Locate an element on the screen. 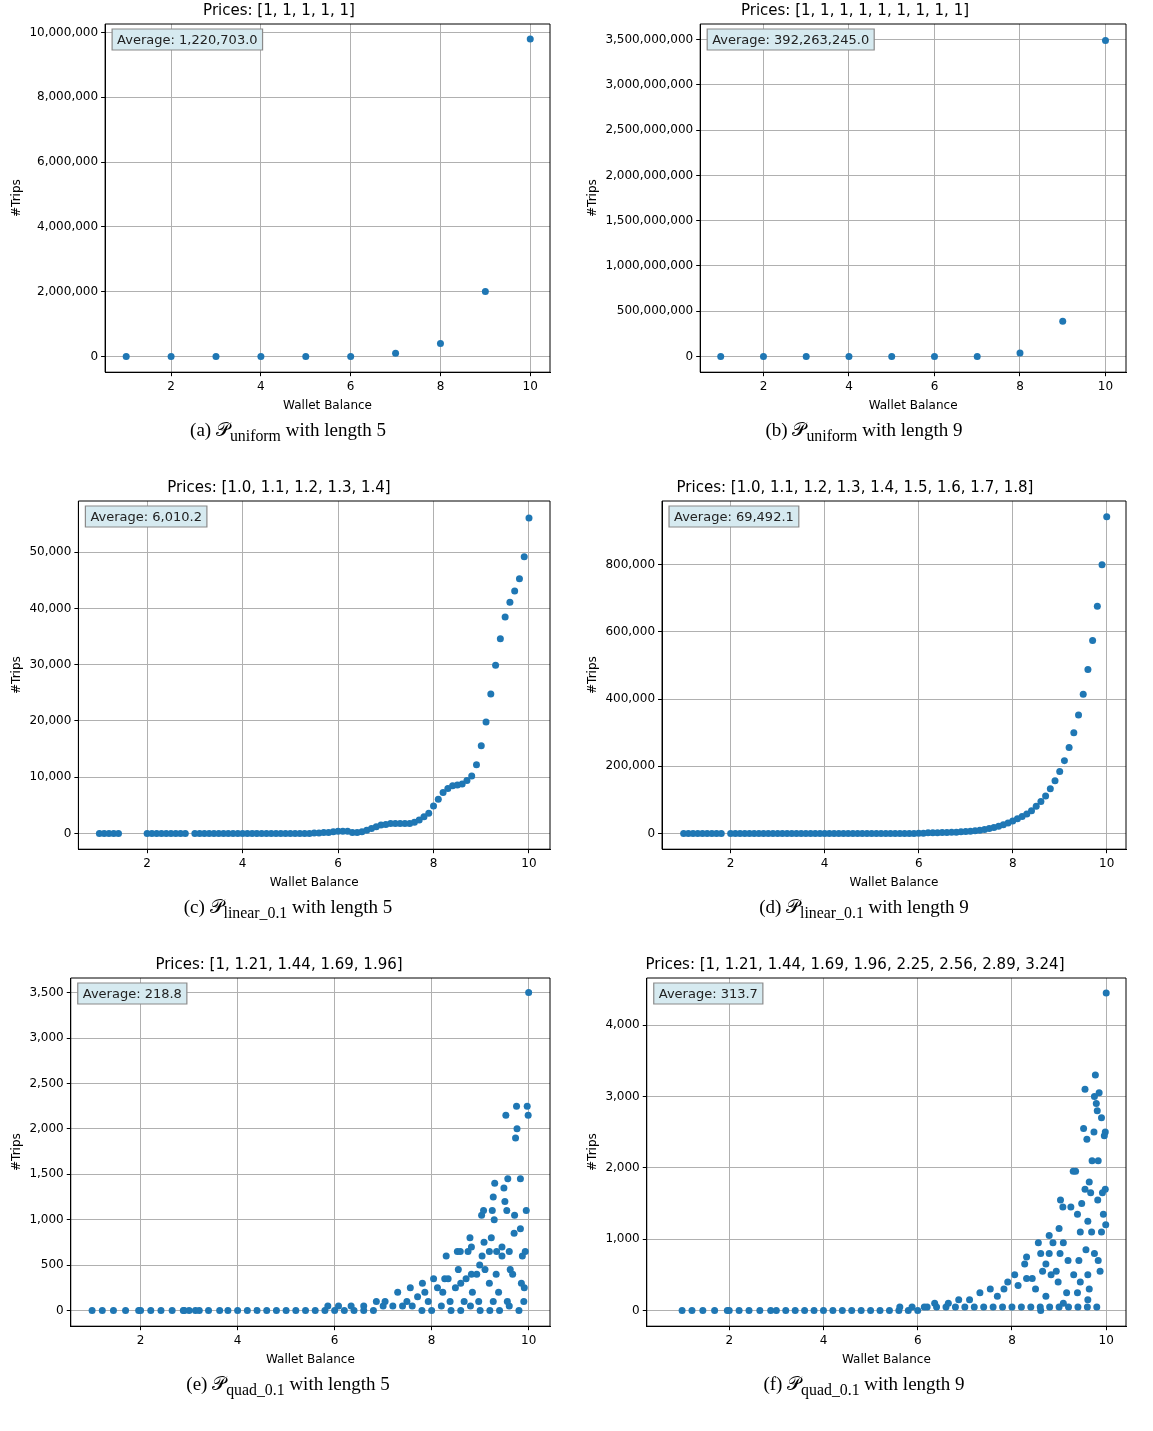 The height and width of the screenshot is (1431, 1153). chart-title: Prices: [1.0, 1.1, 1.2, 1.3, 1.4] is located at coordinates (279, 486).